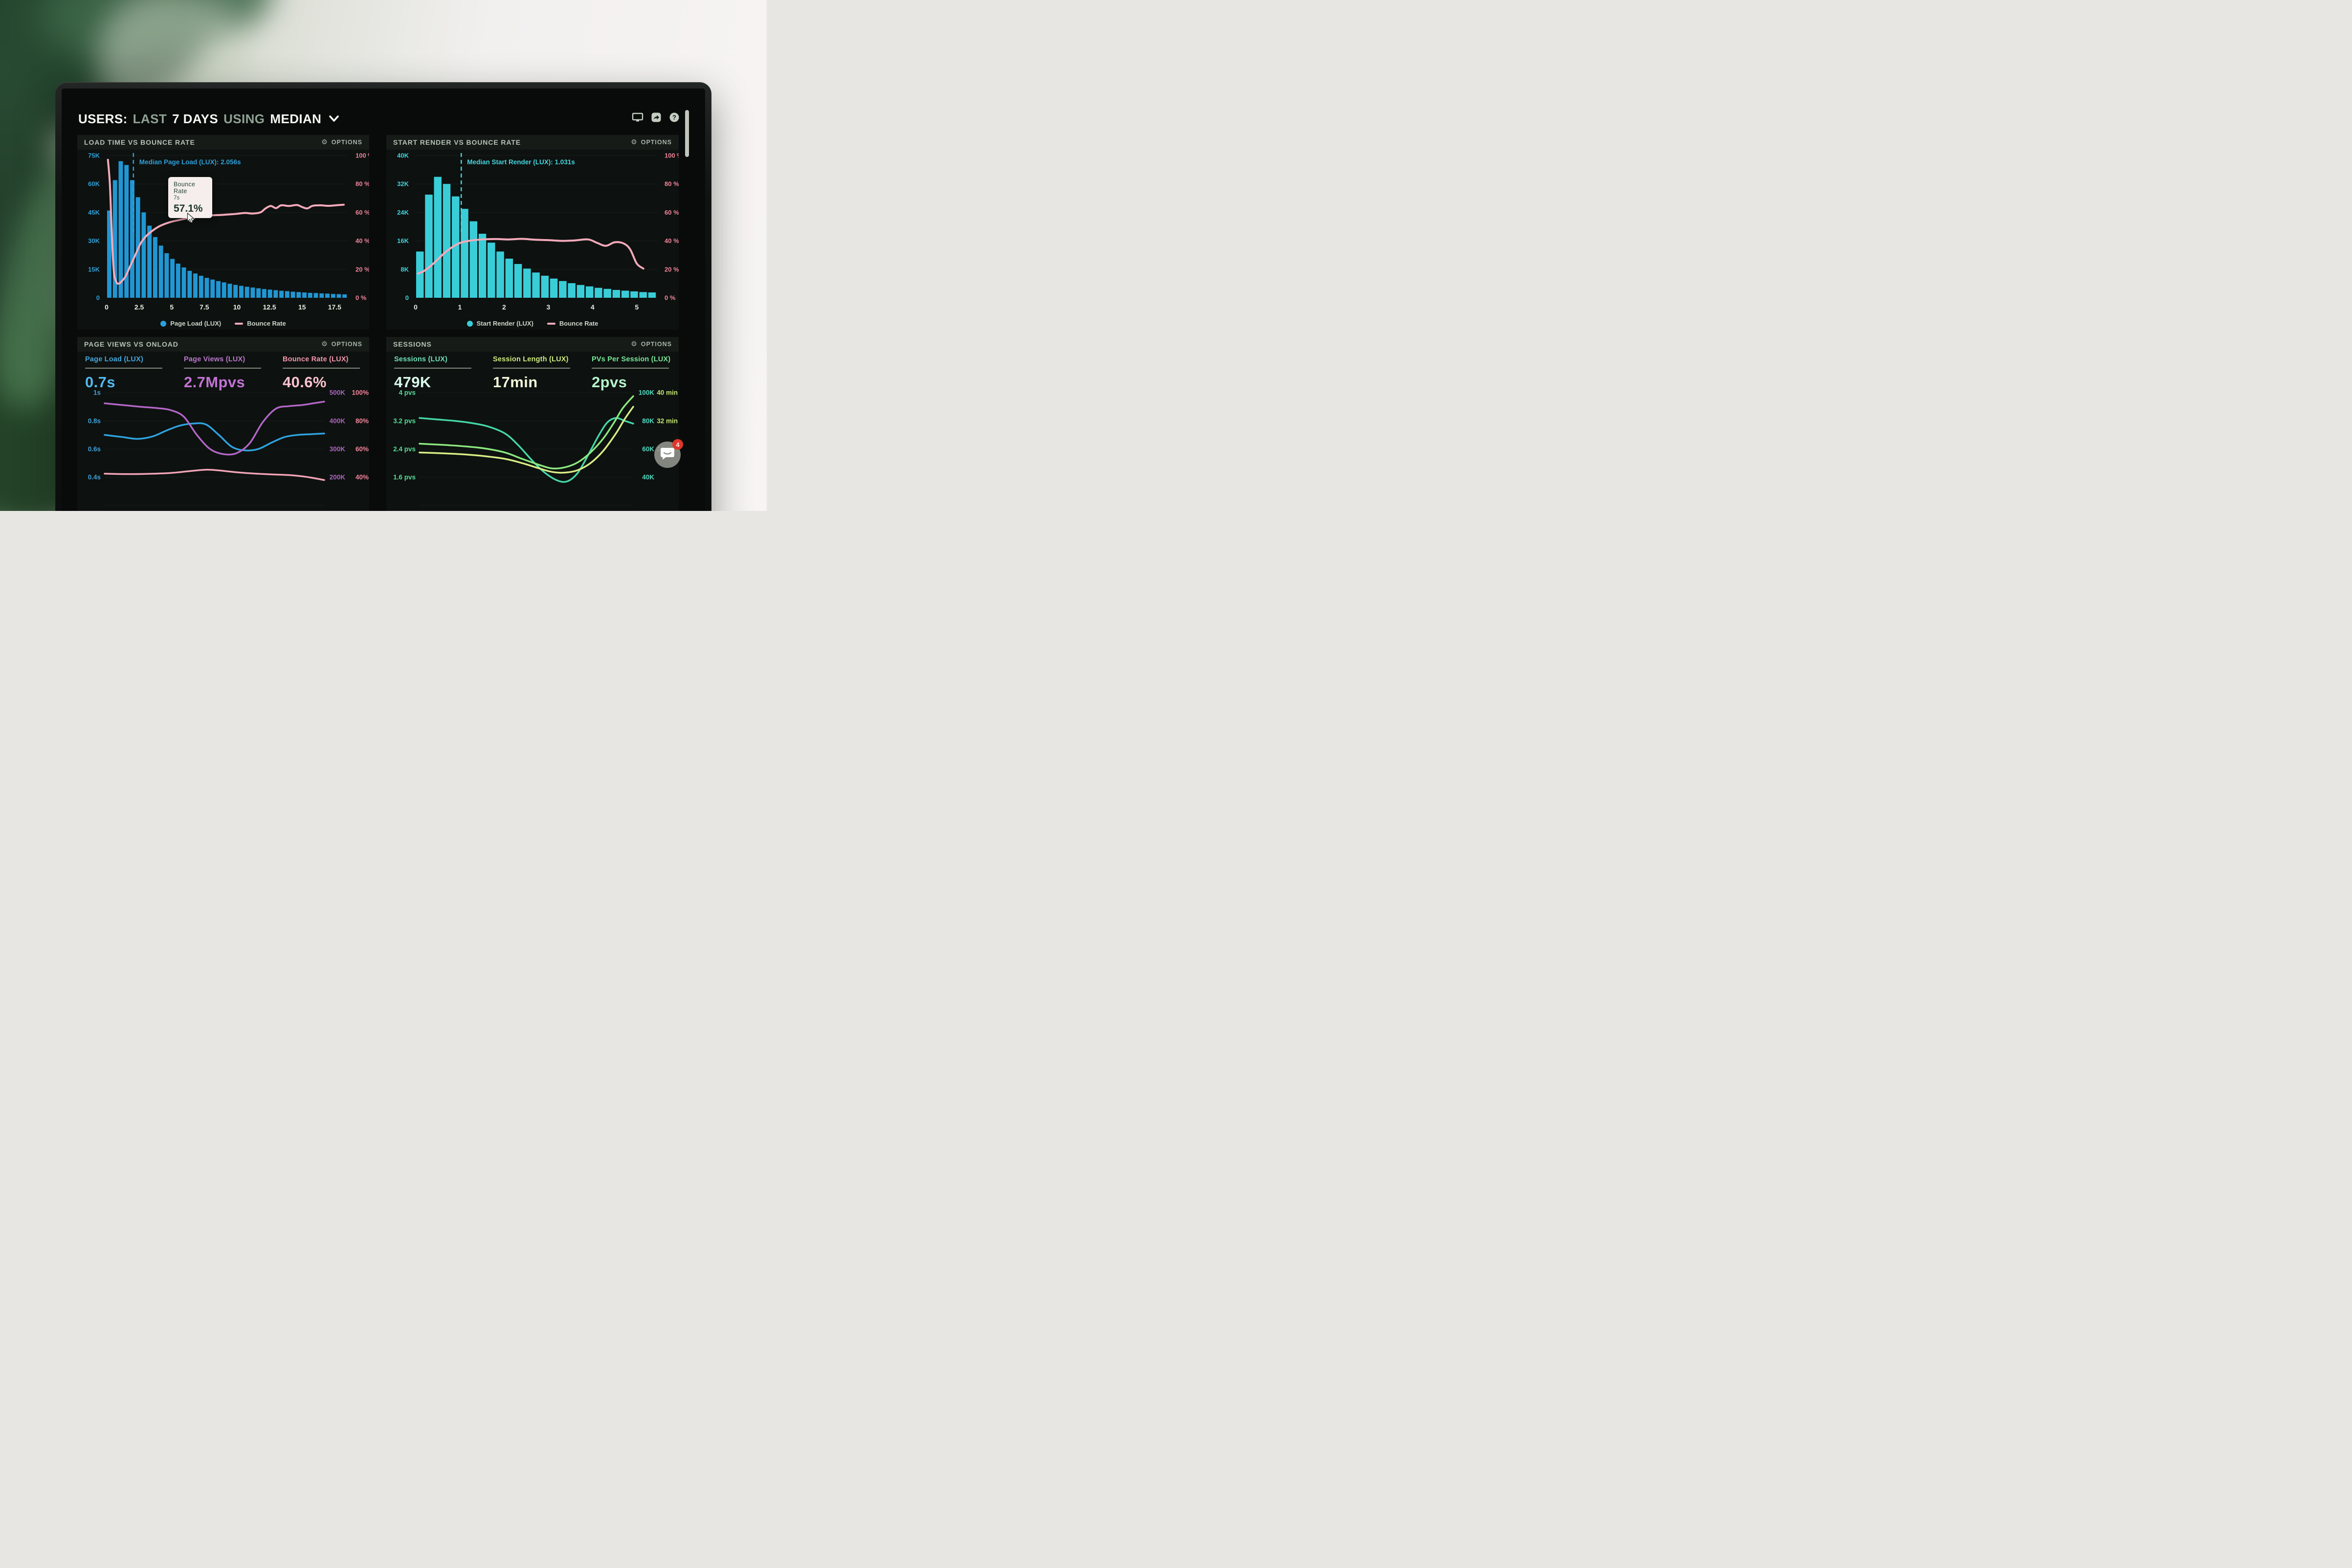 This screenshot has height=1568, width=2352. What do you see at coordinates (672, 269) in the screenshot?
I see `svg-text: 20 %` at bounding box center [672, 269].